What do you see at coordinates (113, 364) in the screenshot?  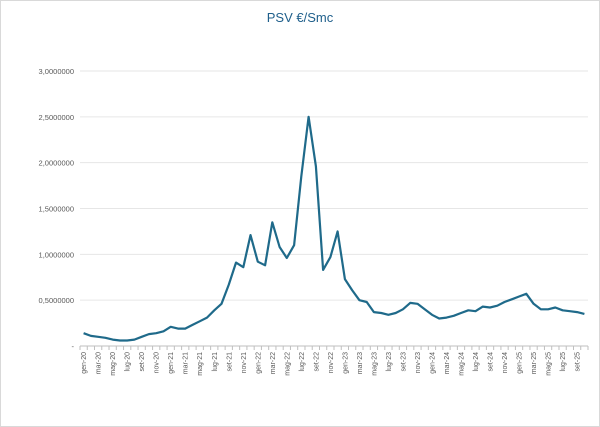 I see `x-tick-label: mag-20` at bounding box center [113, 364].